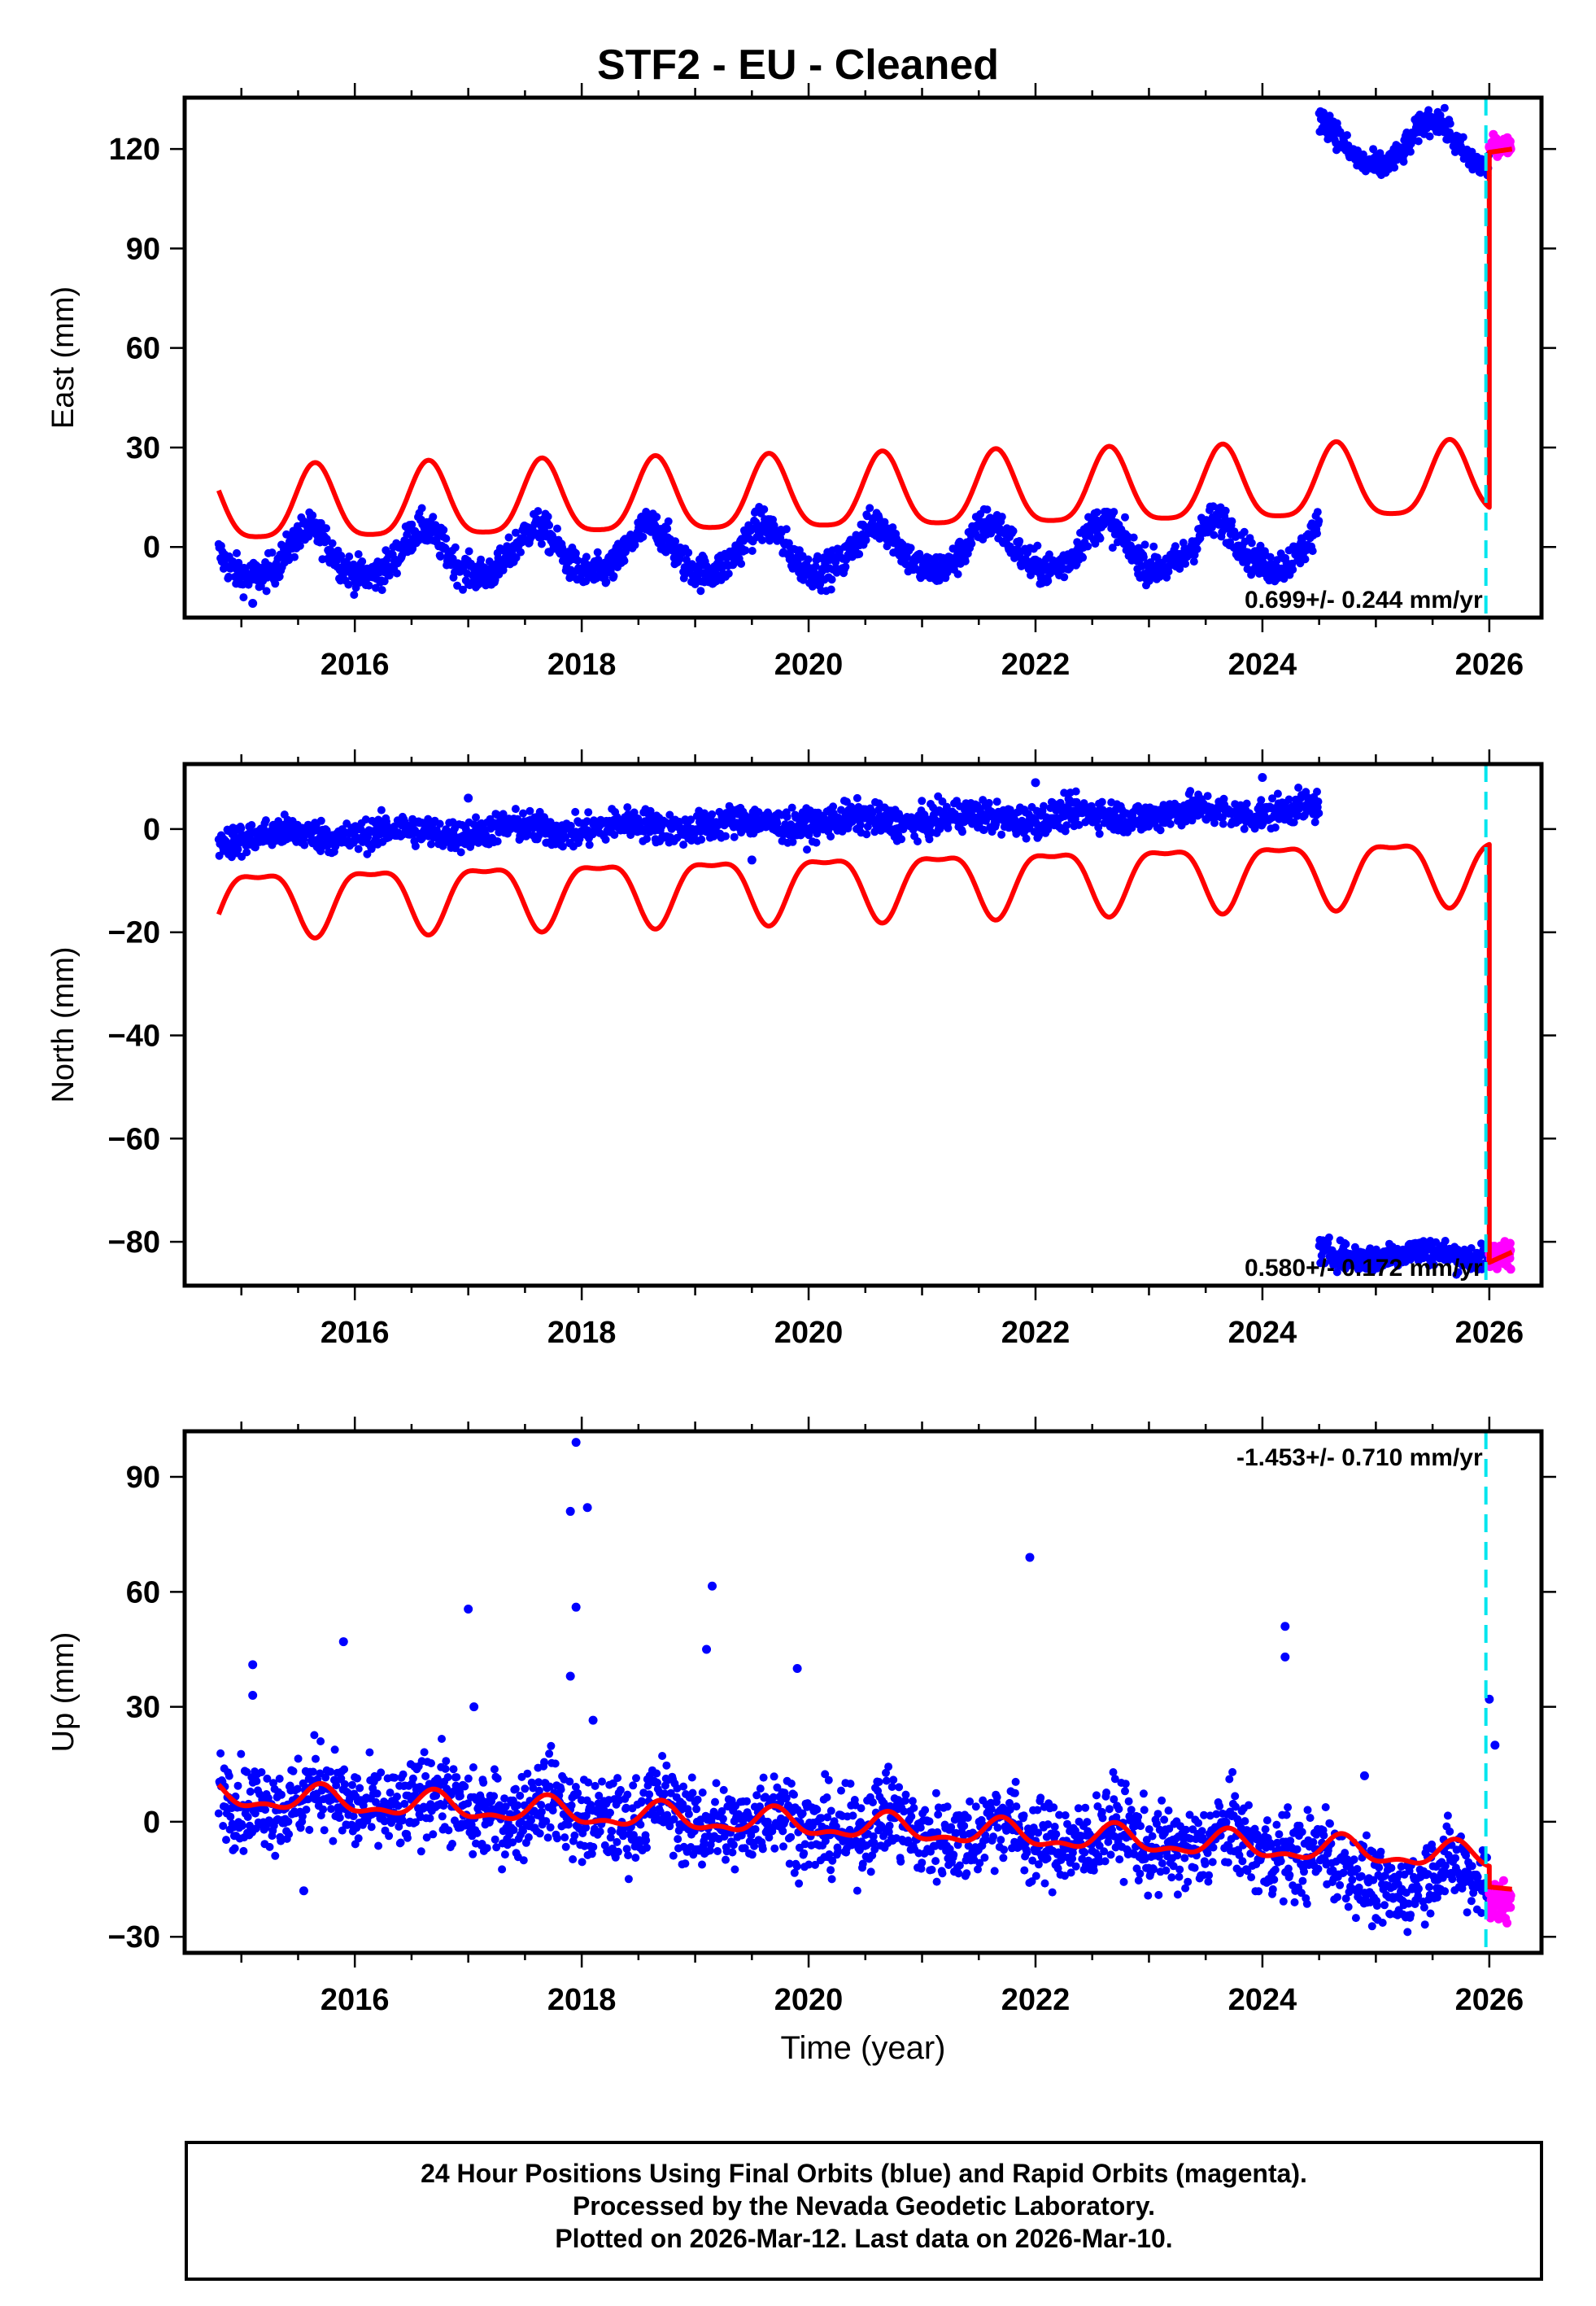 The width and height of the screenshot is (1596, 2306). What do you see at coordinates (1364, 1268) in the screenshot?
I see `rate-label: 0.580+/- 0.172 mm/yr` at bounding box center [1364, 1268].